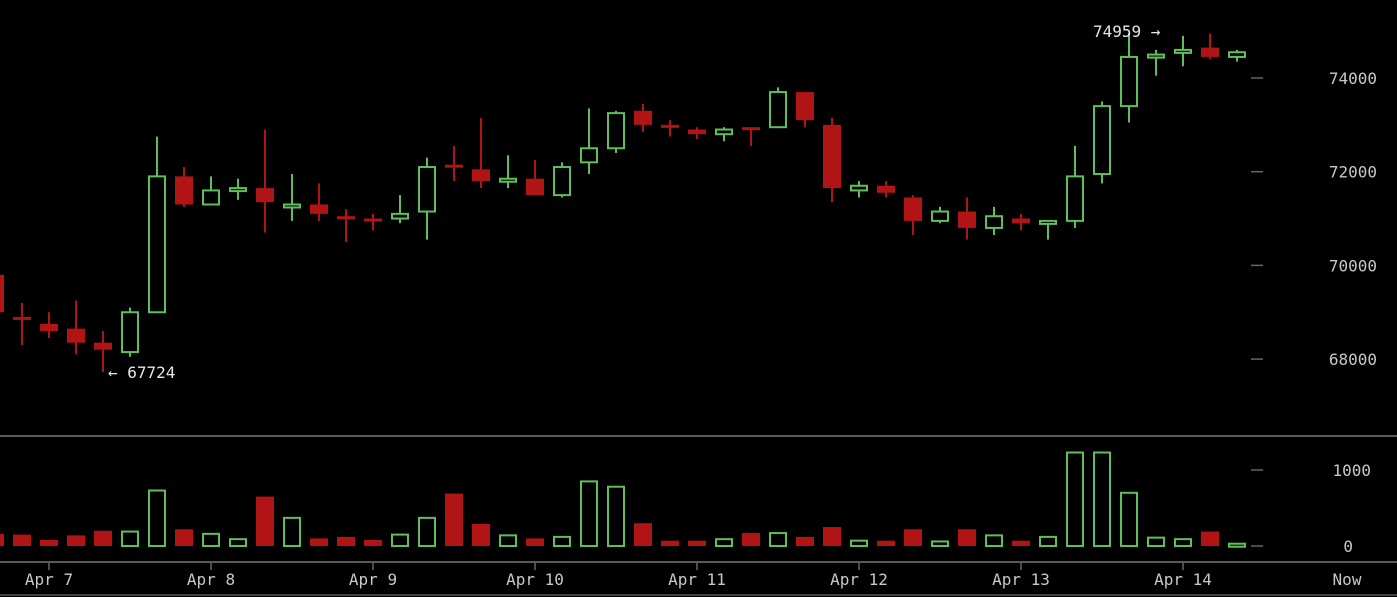 This screenshot has width=1397, height=597. Describe the element at coordinates (373, 579) in the screenshot. I see `x-tick-label: Apr 9` at that location.